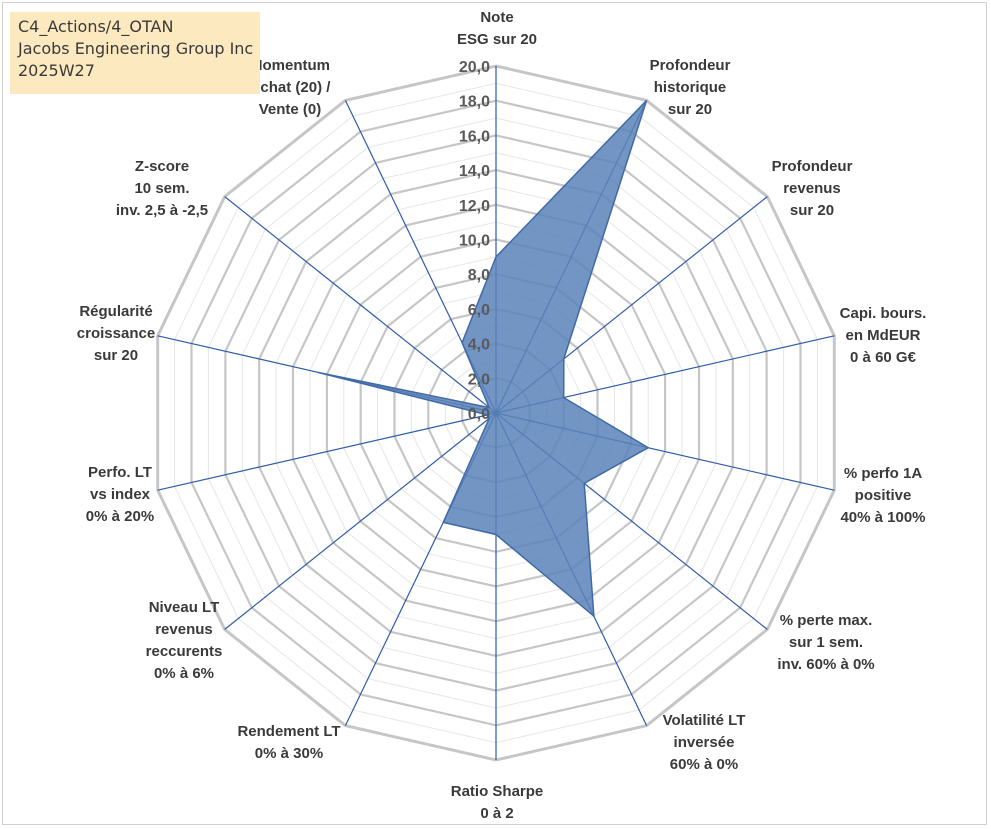 This screenshot has width=991, height=829. I want to click on axis-label-line: positive, so click(883, 495).